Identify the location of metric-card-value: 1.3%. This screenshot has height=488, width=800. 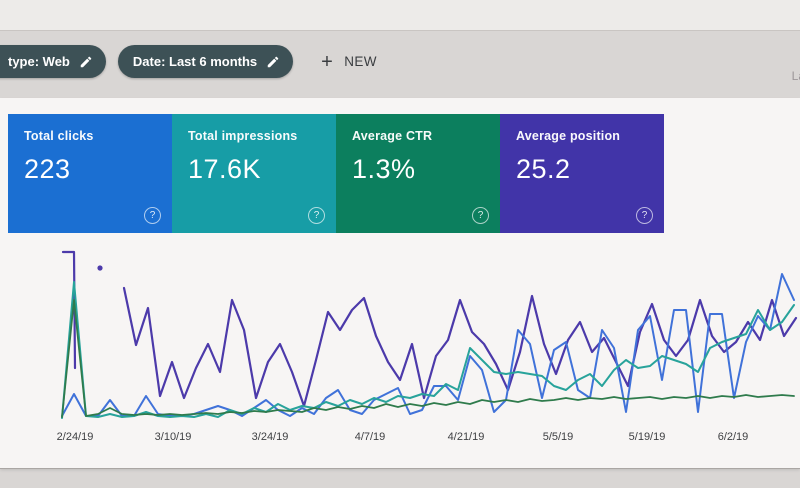
(384, 169).